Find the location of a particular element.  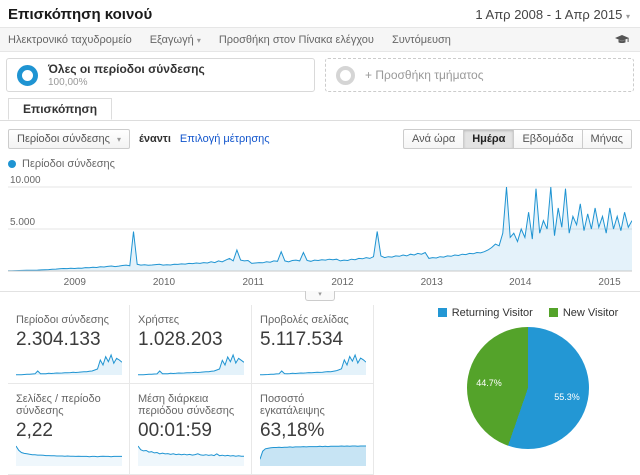

metric-value: 2.304.133 is located at coordinates (58, 339).